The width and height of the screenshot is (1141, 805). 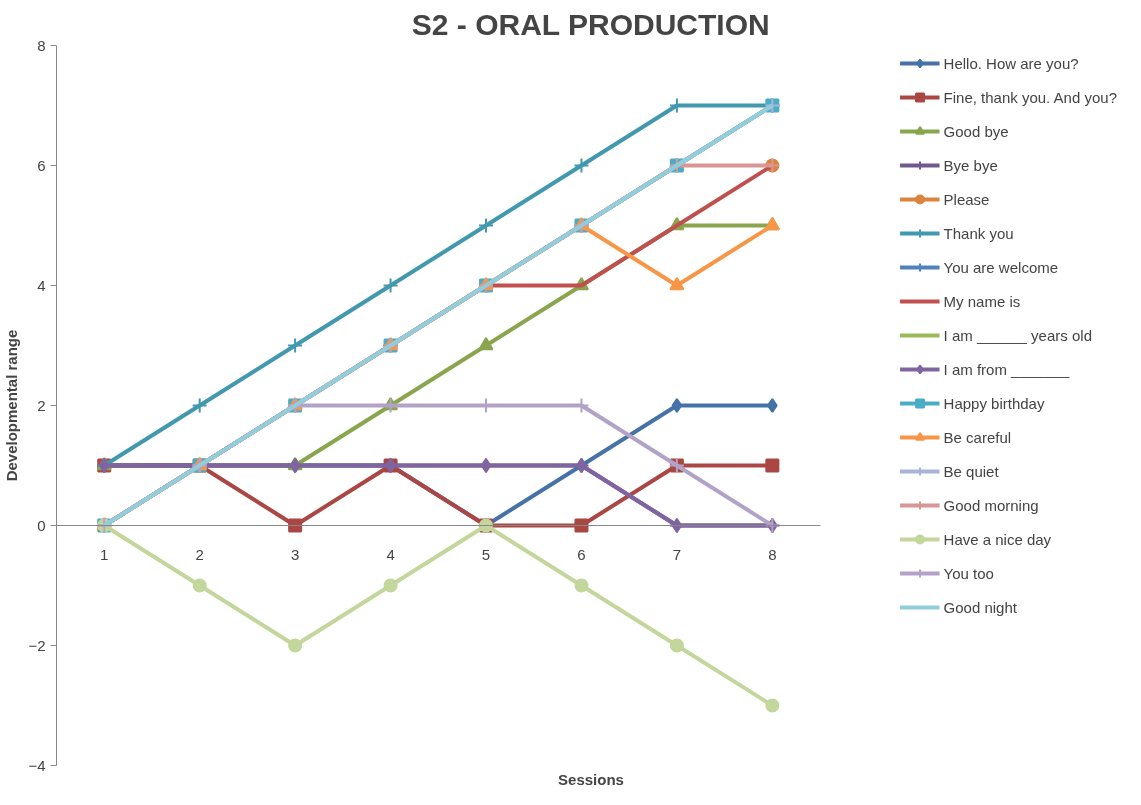 I want to click on y-tick-label: −4, so click(x=37, y=765).